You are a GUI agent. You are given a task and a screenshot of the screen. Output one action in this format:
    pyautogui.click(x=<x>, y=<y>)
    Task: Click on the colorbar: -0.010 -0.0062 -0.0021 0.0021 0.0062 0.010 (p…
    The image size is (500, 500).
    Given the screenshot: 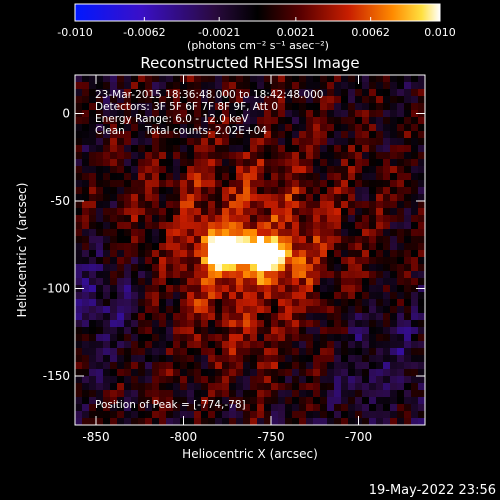 What is the action you would take?
    pyautogui.click(x=256, y=27)
    